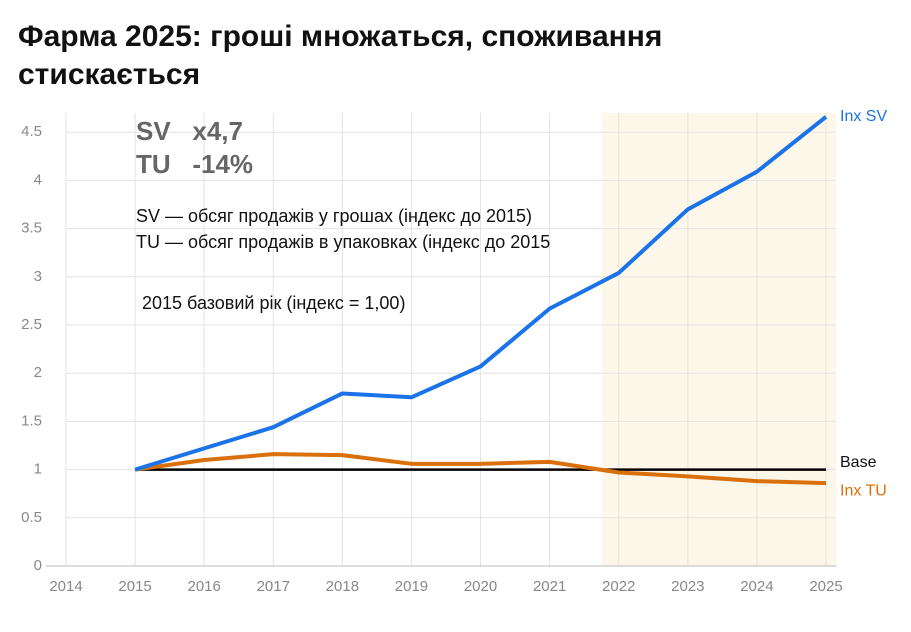 The height and width of the screenshot is (632, 911). Describe the element at coordinates (31, 324) in the screenshot. I see `y-tick-label: 2.5` at that location.